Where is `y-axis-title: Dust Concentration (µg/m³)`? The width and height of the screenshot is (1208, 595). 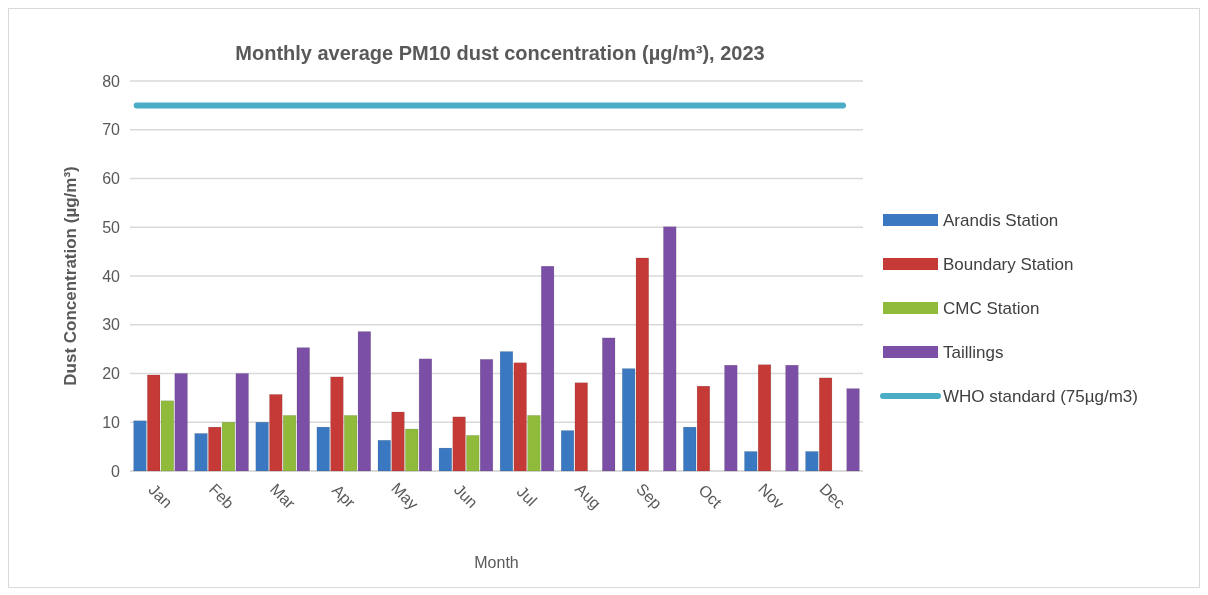 y-axis-title: Dust Concentration (µg/m³) is located at coordinates (70, 276).